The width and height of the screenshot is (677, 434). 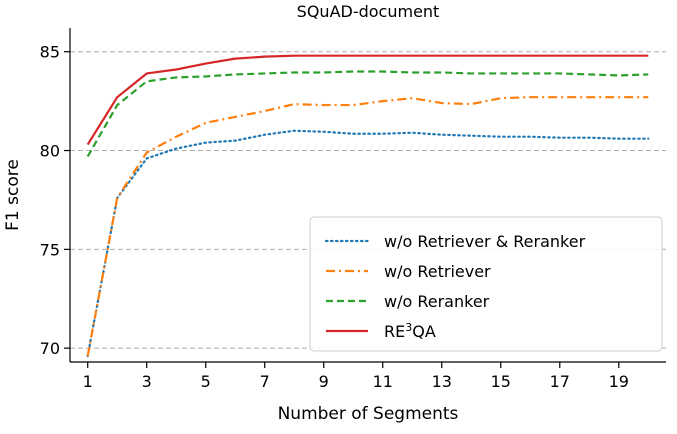 I want to click on x-tick-label: 11, so click(x=383, y=381).